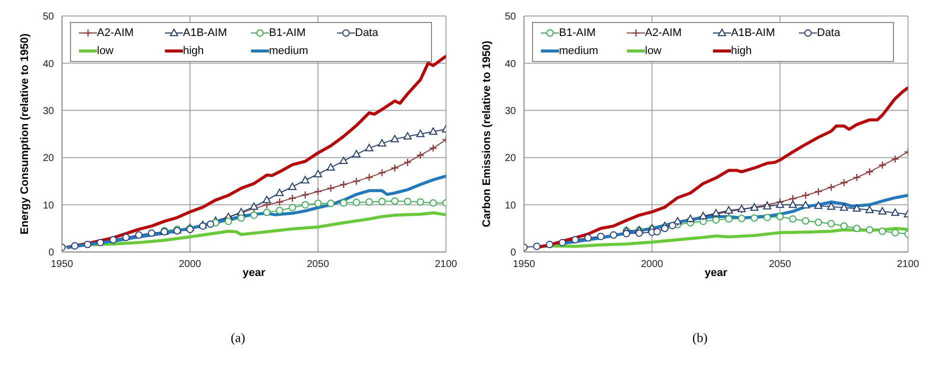  Describe the element at coordinates (238, 338) in the screenshot. I see `text: (a)` at that location.